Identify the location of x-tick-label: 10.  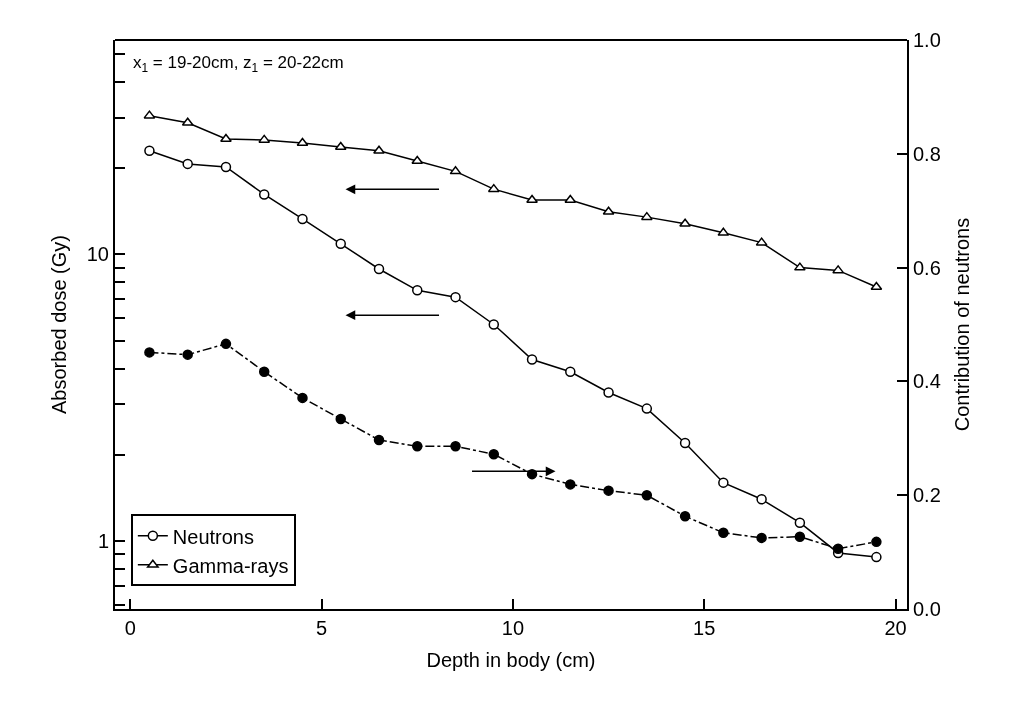
(513, 628).